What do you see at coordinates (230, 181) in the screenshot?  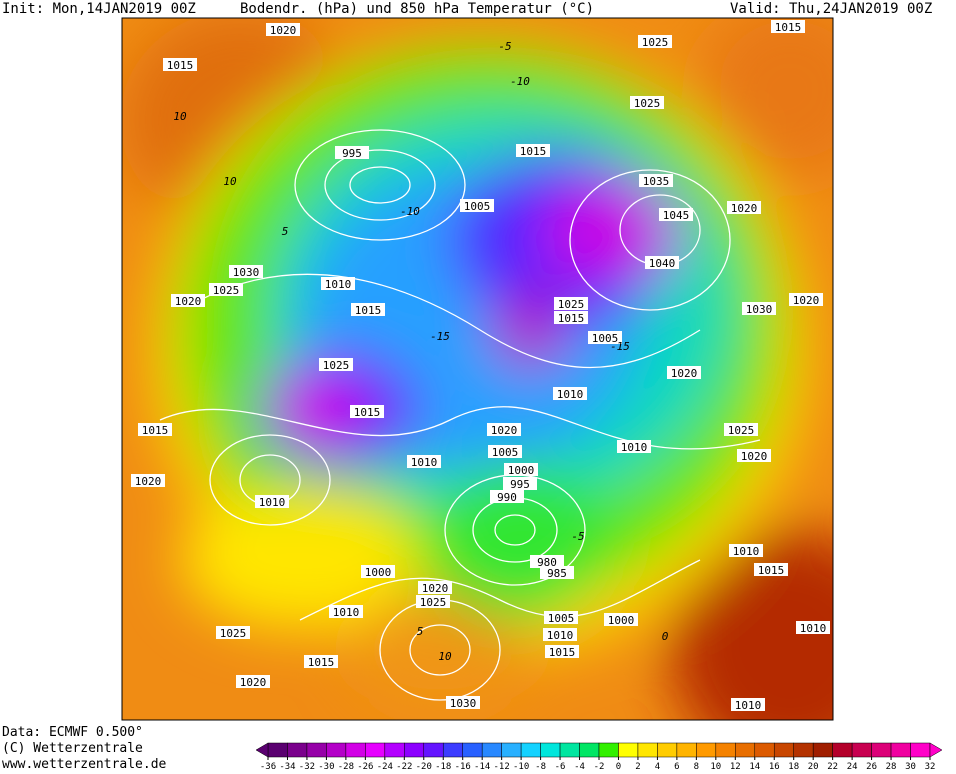 I see `temperature-label: 10` at bounding box center [230, 181].